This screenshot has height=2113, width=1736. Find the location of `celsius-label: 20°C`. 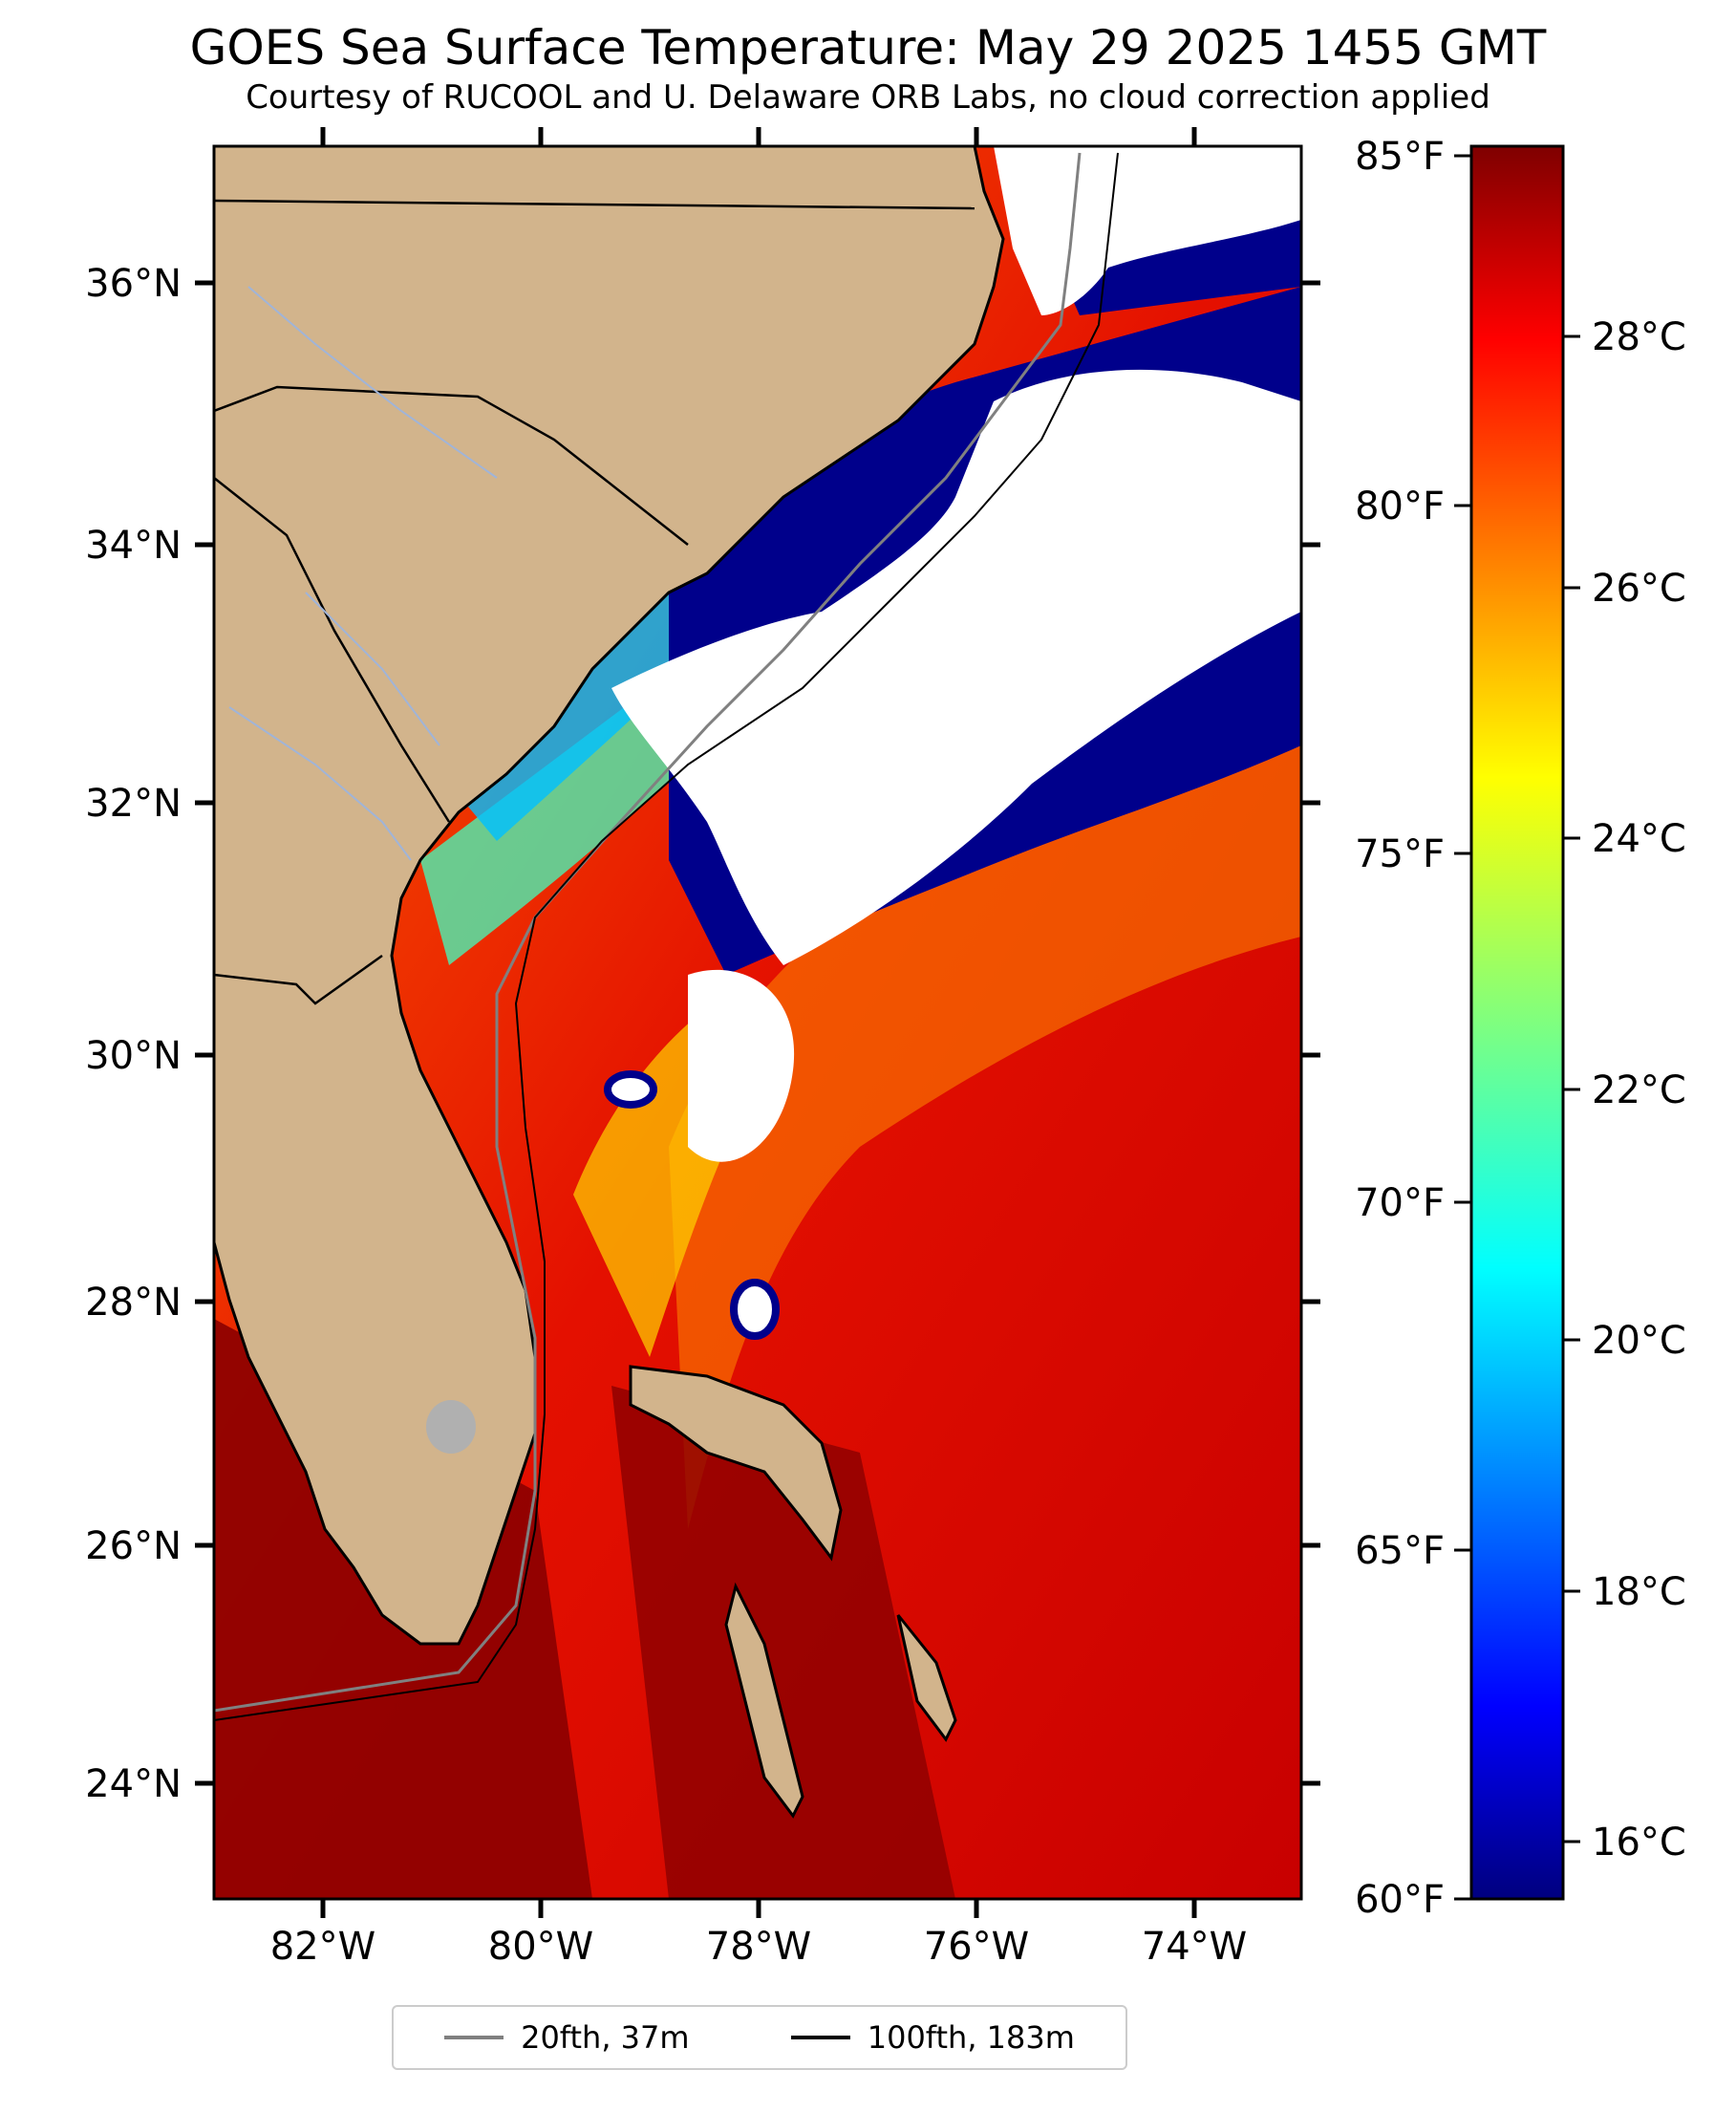

celsius-label: 20°C is located at coordinates (1639, 1341).